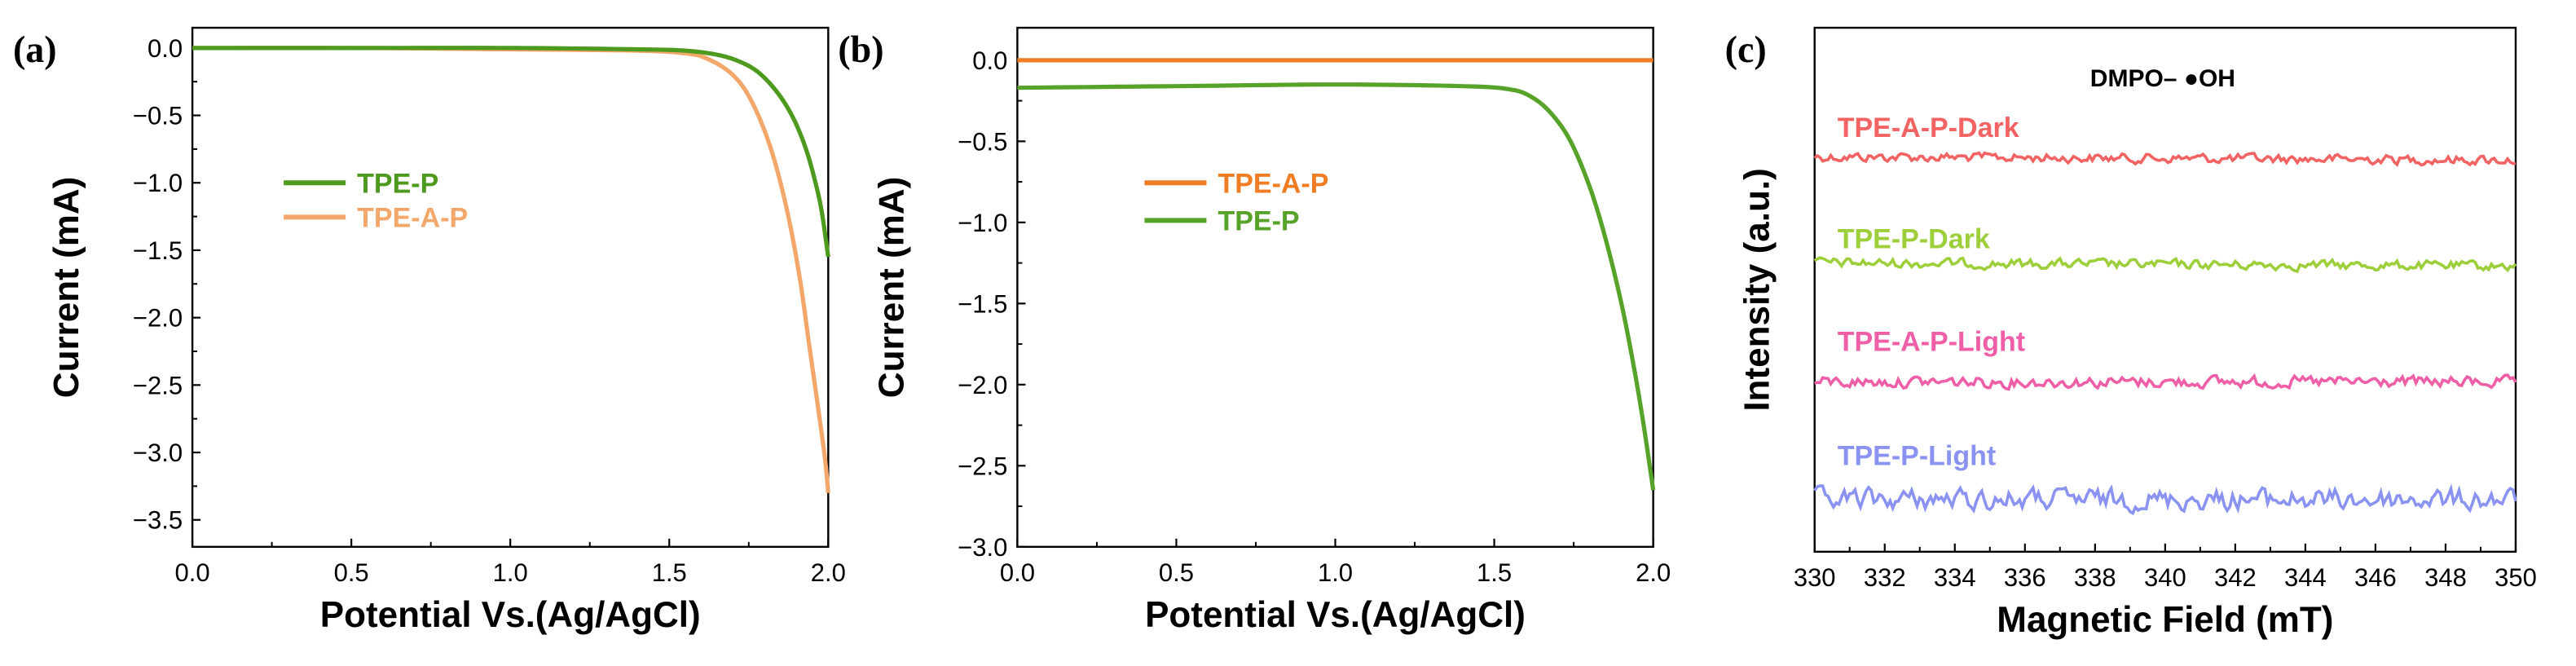  What do you see at coordinates (1914, 238) in the screenshot?
I see `series-label: TPE-P-Dark` at bounding box center [1914, 238].